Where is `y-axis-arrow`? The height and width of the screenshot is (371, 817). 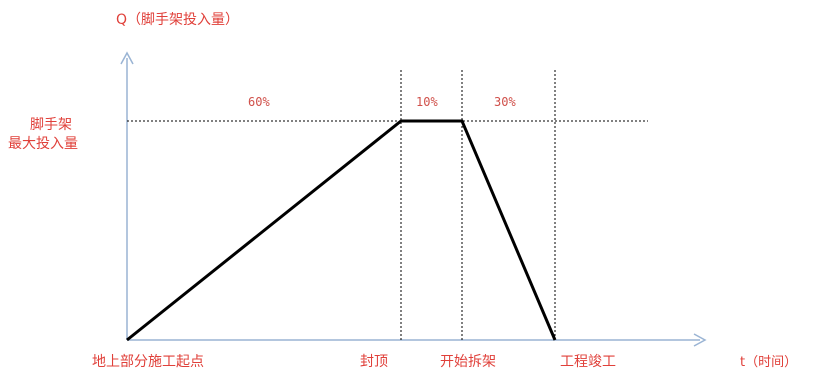
y-axis-arrow is located at coordinates (127, 58).